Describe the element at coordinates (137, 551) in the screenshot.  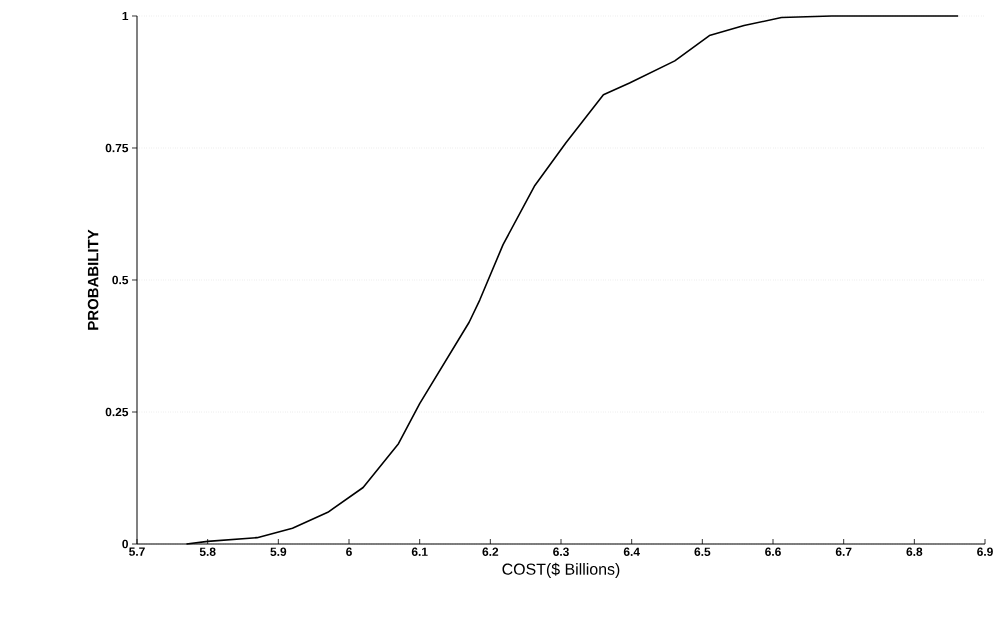
I see `x-tick-label: 5.7` at that location.